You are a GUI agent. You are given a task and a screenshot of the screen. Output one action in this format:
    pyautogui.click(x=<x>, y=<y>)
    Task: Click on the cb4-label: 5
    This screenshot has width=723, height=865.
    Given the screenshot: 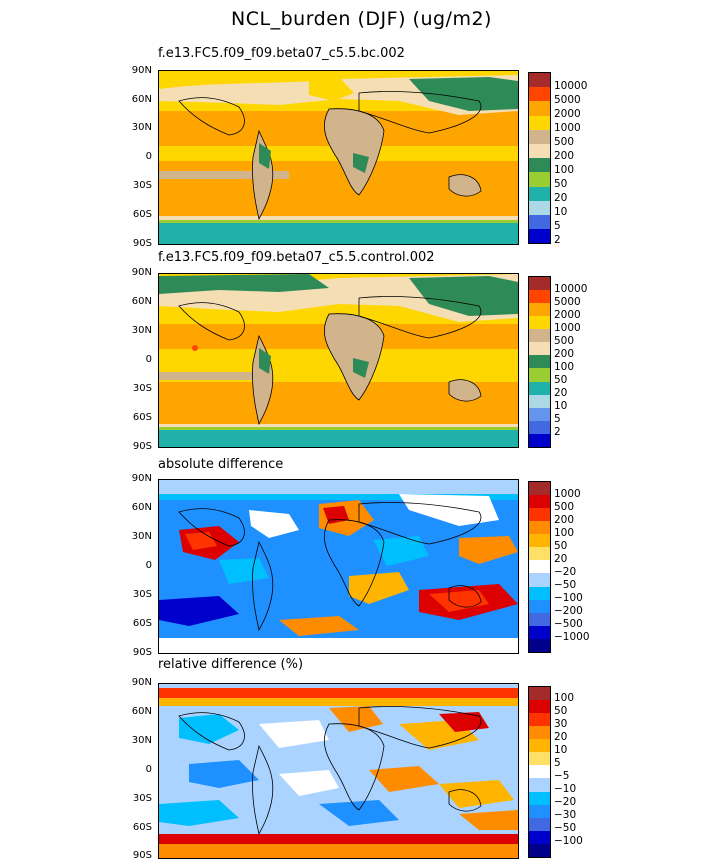 What is the action you would take?
    pyautogui.click(x=557, y=763)
    